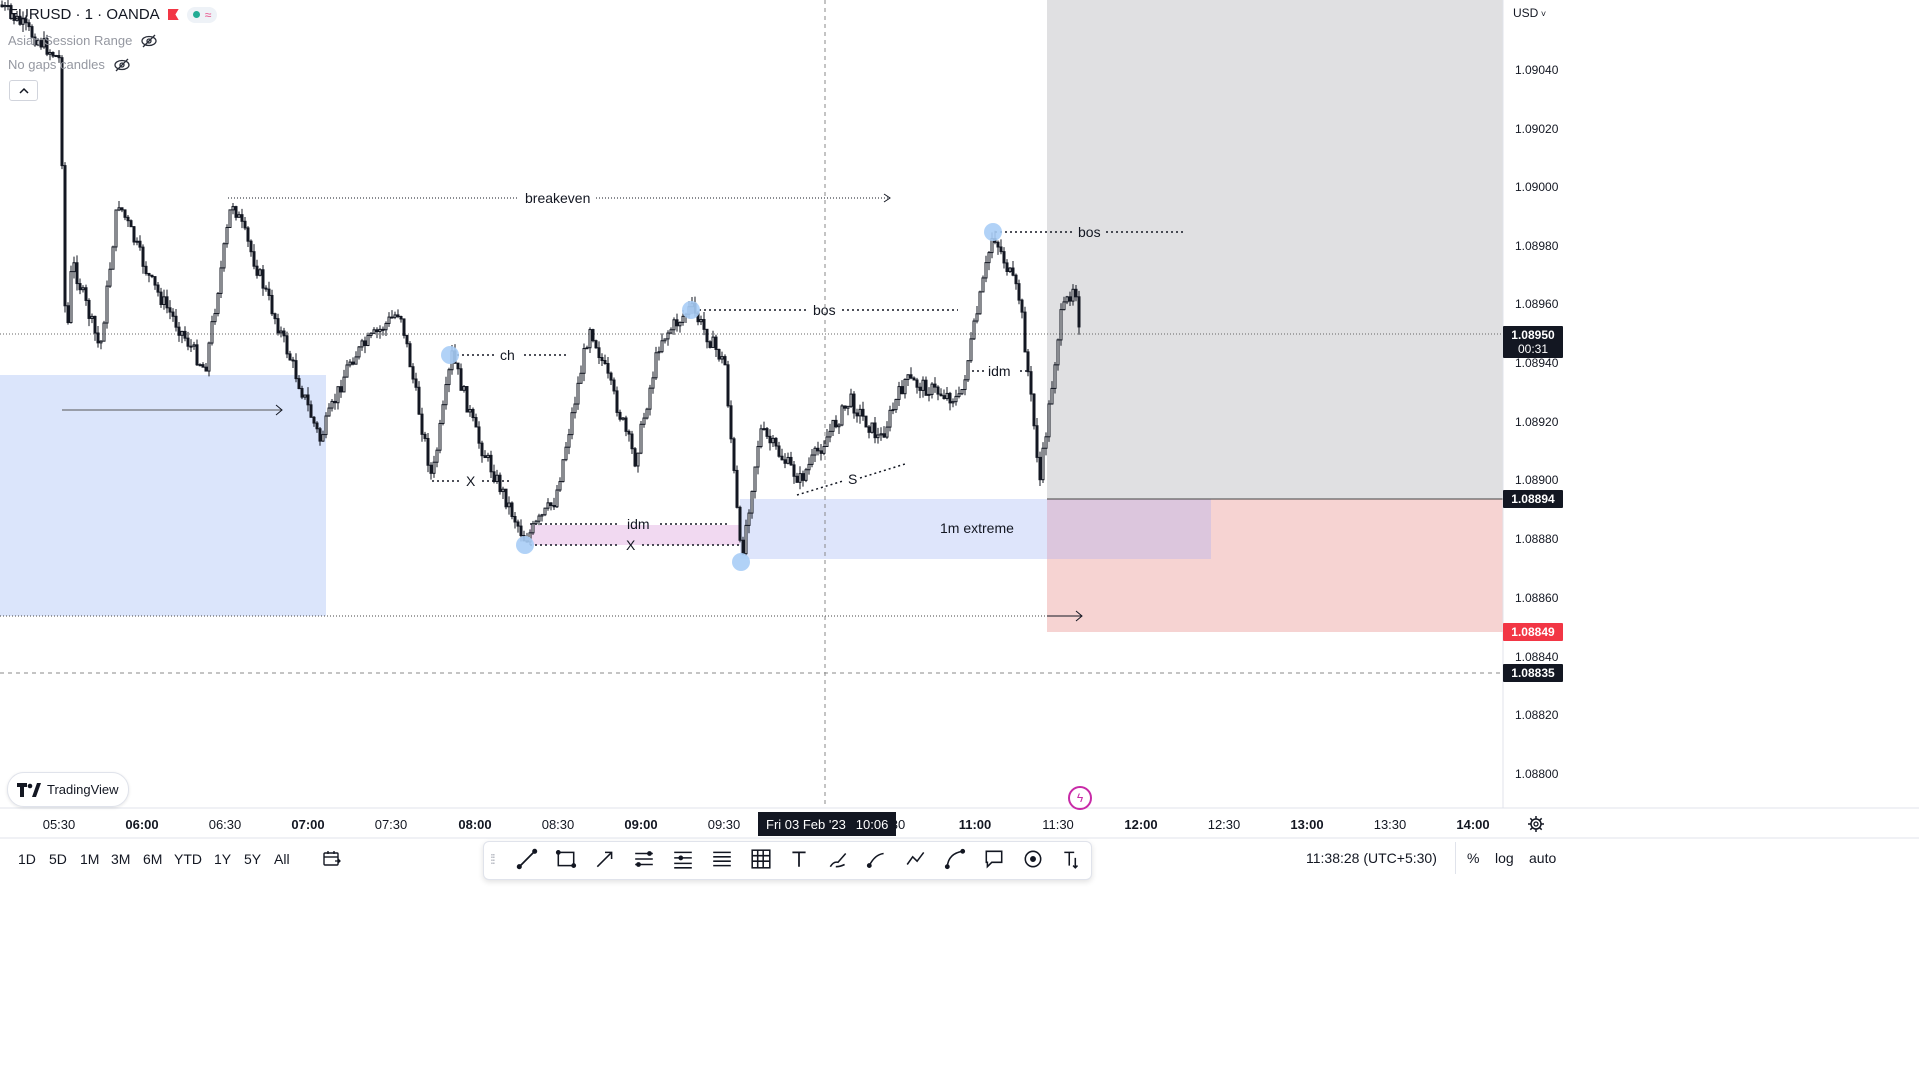 The height and width of the screenshot is (1079, 1919). What do you see at coordinates (68, 789) in the screenshot?
I see `tradingview-logo: TradingView` at bounding box center [68, 789].